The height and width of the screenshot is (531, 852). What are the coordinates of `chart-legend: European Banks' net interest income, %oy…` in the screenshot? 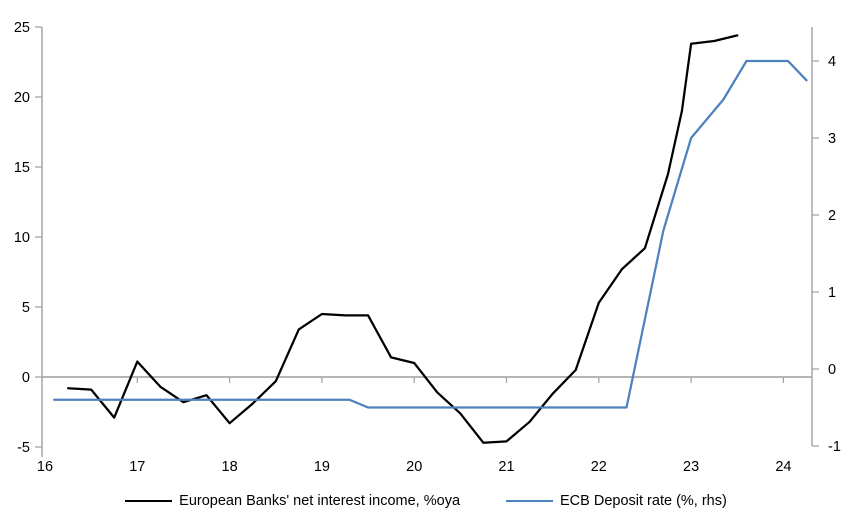 It's located at (426, 501).